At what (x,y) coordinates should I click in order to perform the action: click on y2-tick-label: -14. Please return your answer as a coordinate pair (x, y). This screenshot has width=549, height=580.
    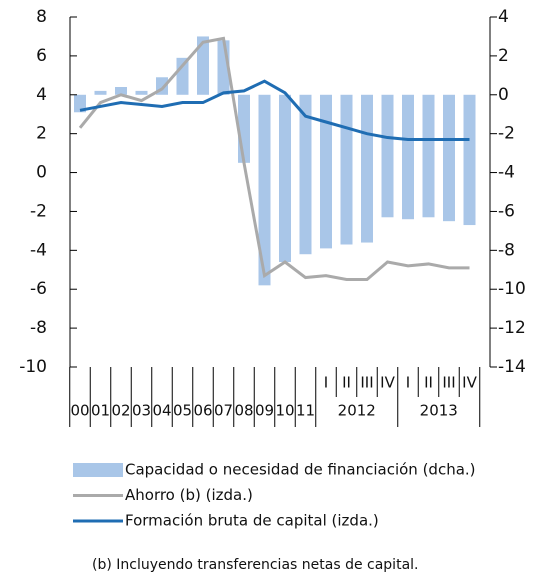
    Looking at the image, I should click on (512, 367).